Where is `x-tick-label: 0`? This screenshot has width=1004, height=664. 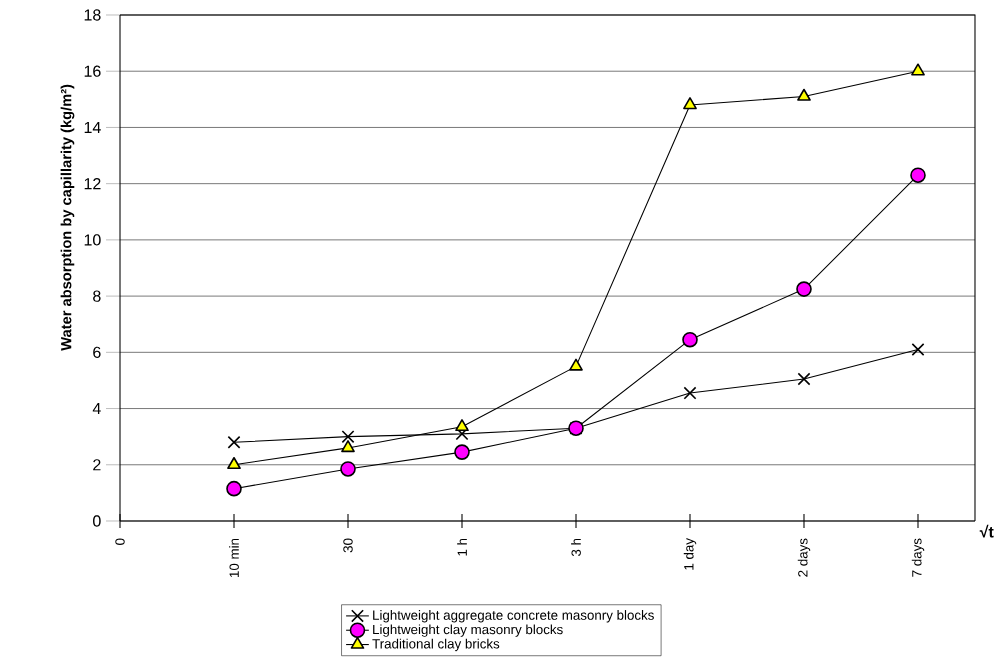
x-tick-label: 0 is located at coordinates (120, 541).